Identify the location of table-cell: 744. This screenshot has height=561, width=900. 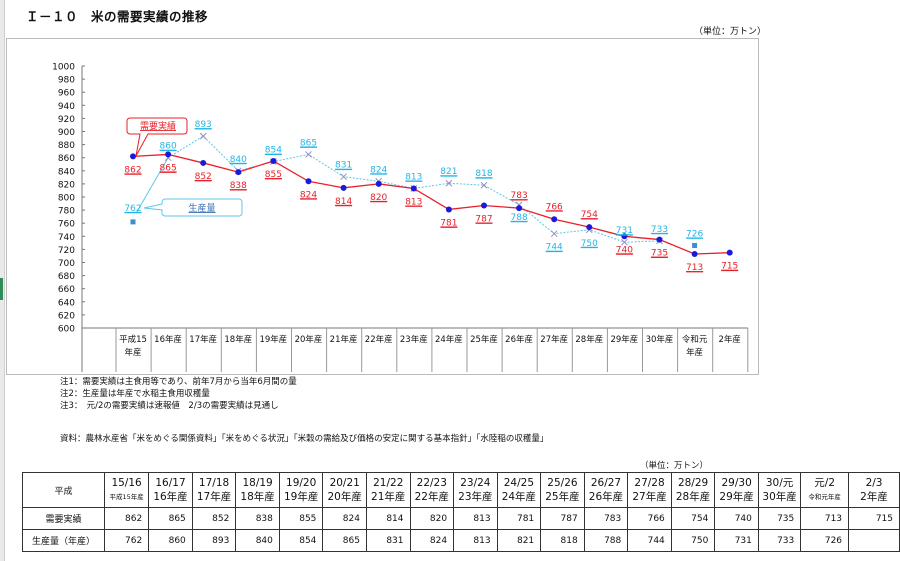
(649, 540).